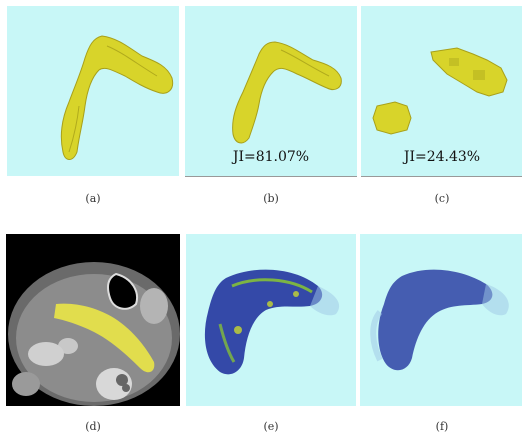 Image resolution: width=529 pixels, height=434 pixels. What do you see at coordinates (441, 176) in the screenshot?
I see `panel-c-baseline` at bounding box center [441, 176].